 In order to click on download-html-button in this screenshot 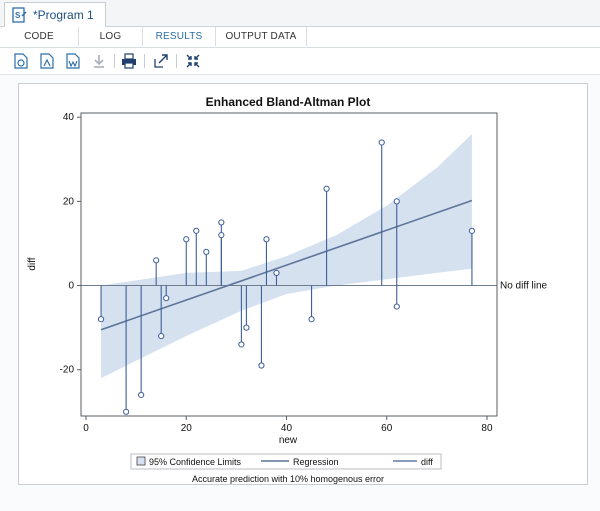, I will do `click(21, 61)`.